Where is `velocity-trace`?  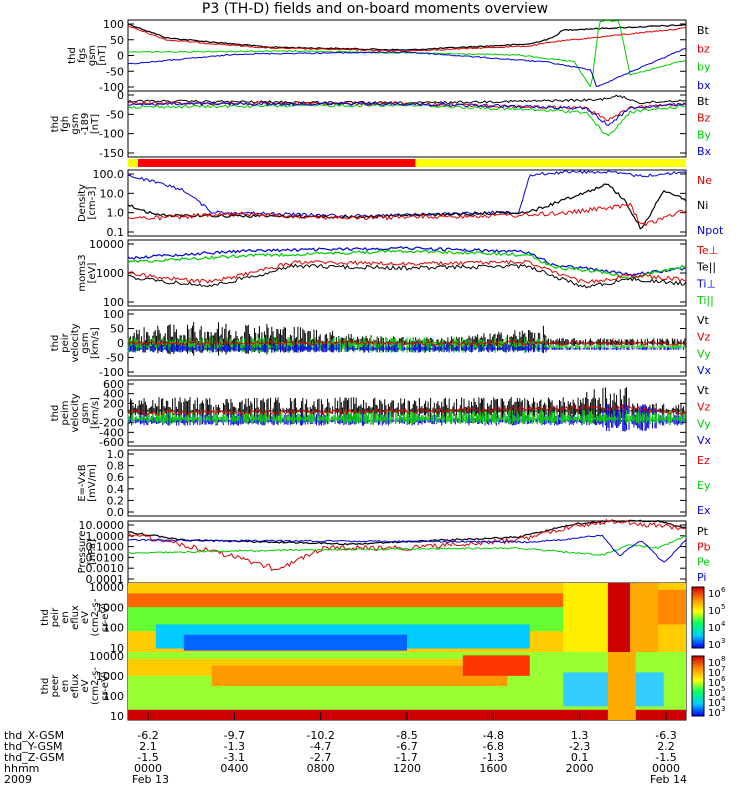 velocity-trace is located at coordinates (406, 417).